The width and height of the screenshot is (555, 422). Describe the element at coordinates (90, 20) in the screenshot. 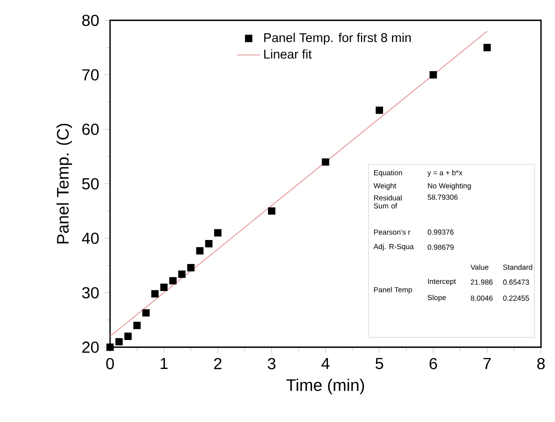

I see `y-tick-label: 80` at that location.